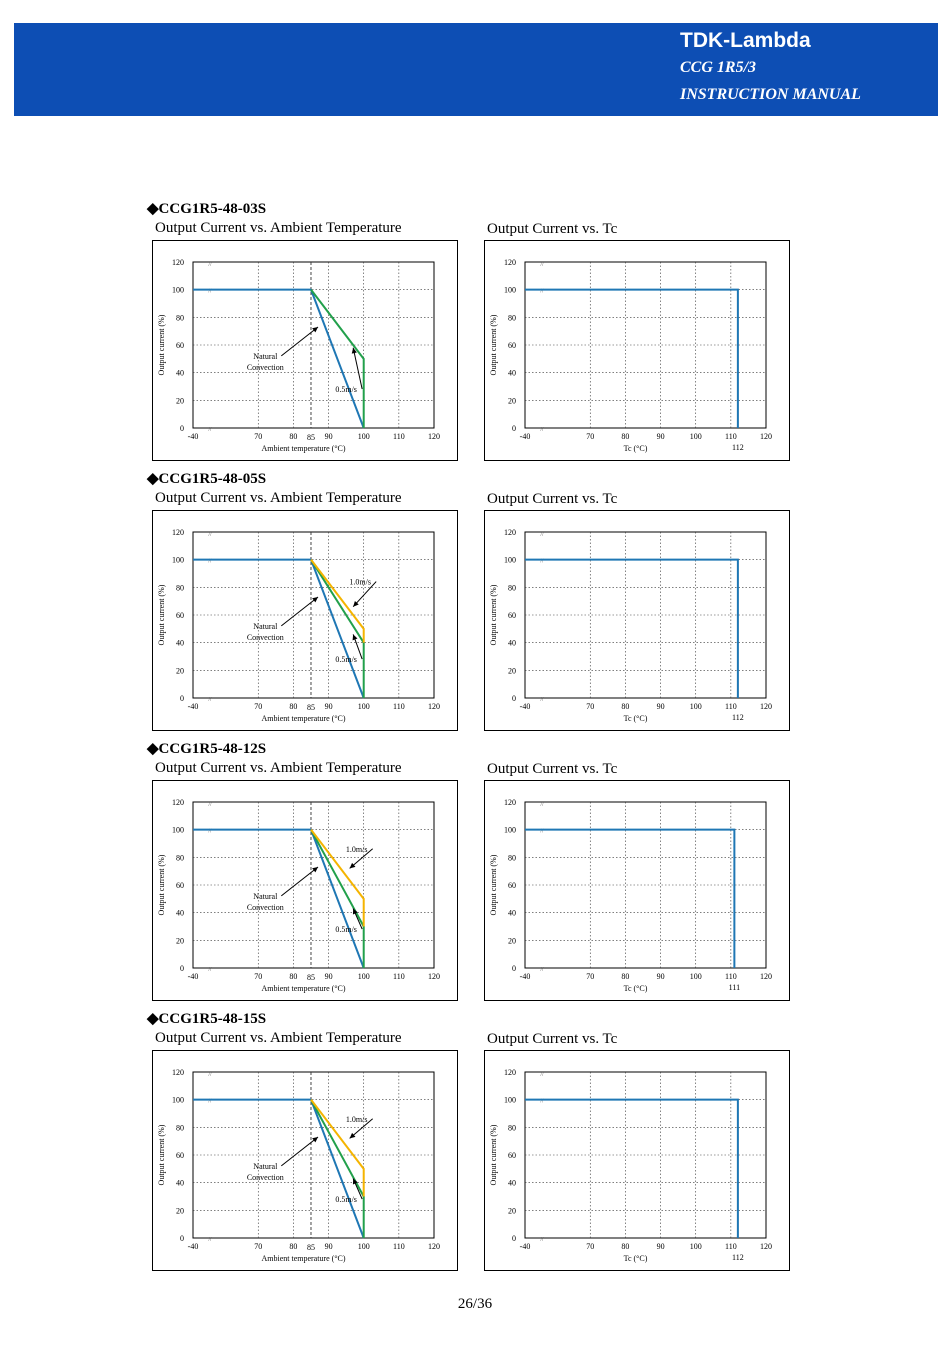  Describe the element at coordinates (357, 849) in the screenshot. I see `annotation-label: 1.0m/s` at that location.